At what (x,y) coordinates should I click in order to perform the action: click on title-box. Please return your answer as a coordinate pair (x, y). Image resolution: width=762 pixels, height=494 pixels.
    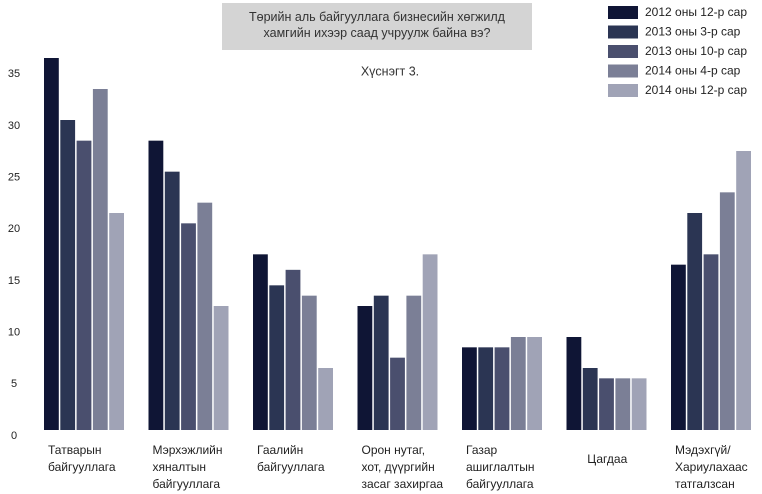
    Looking at the image, I should click on (377, 26).